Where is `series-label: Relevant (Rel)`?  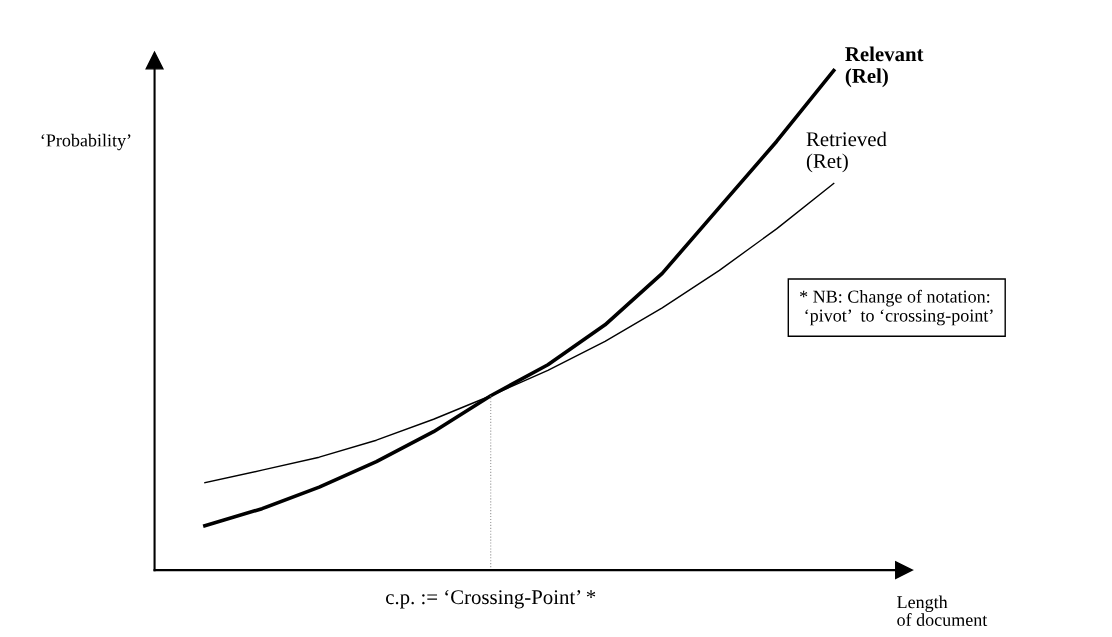
series-label: Relevant (Rel) is located at coordinates (884, 67).